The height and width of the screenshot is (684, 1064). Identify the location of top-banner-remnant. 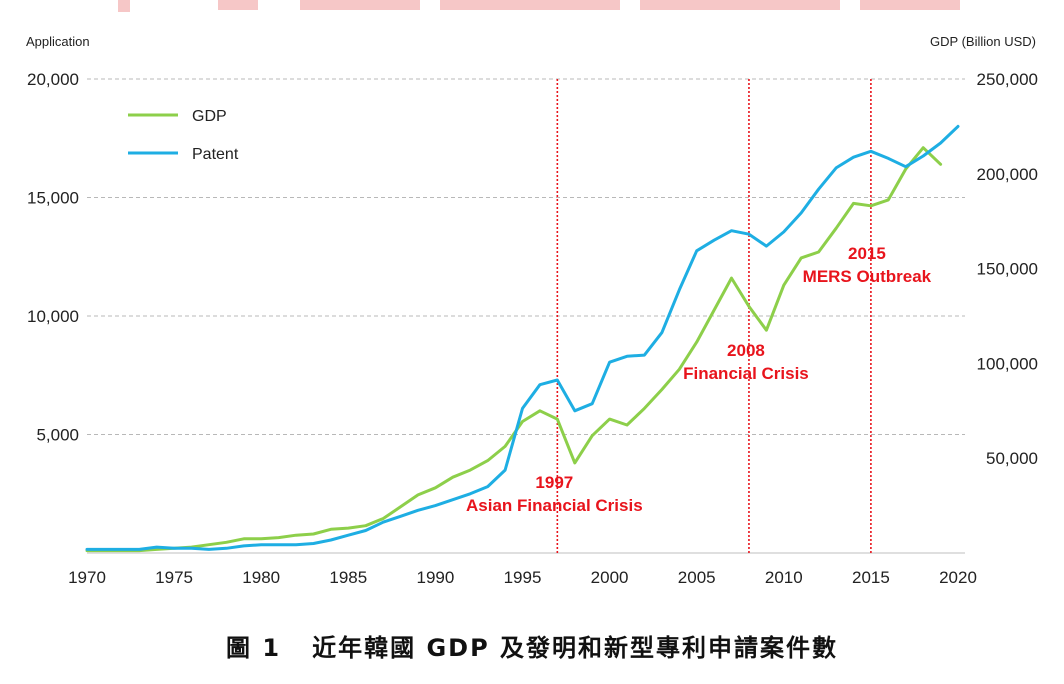
(539, 6).